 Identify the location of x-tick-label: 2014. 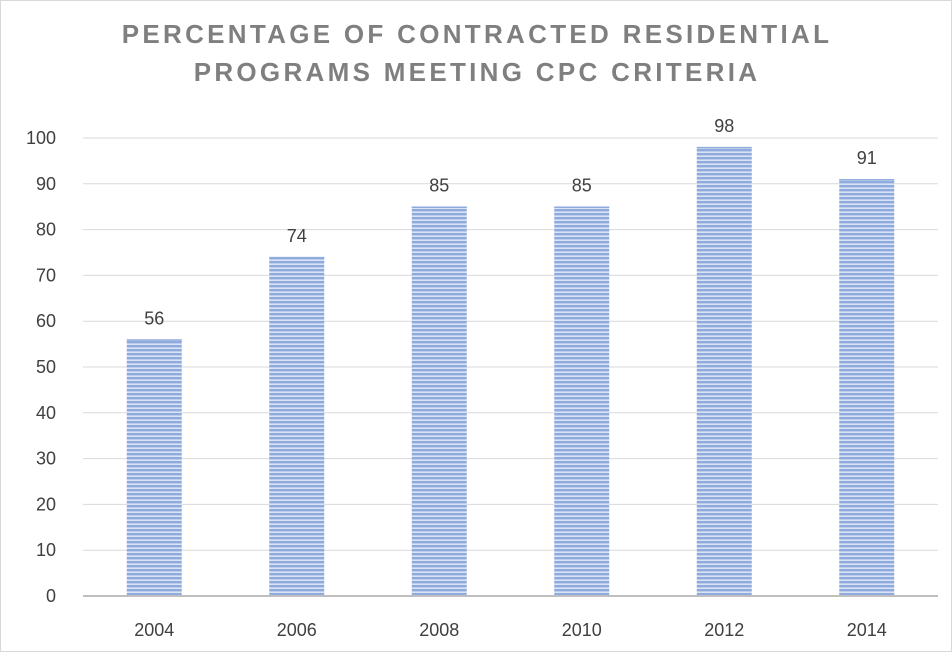
(867, 630).